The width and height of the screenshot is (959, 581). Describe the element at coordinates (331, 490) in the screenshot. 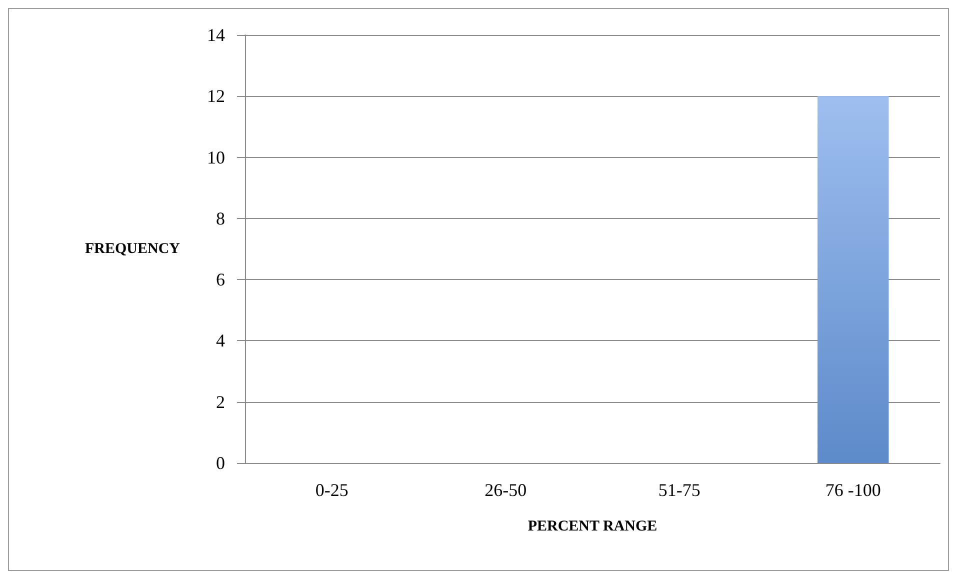

I see `x-tick-label: 0-25` at that location.